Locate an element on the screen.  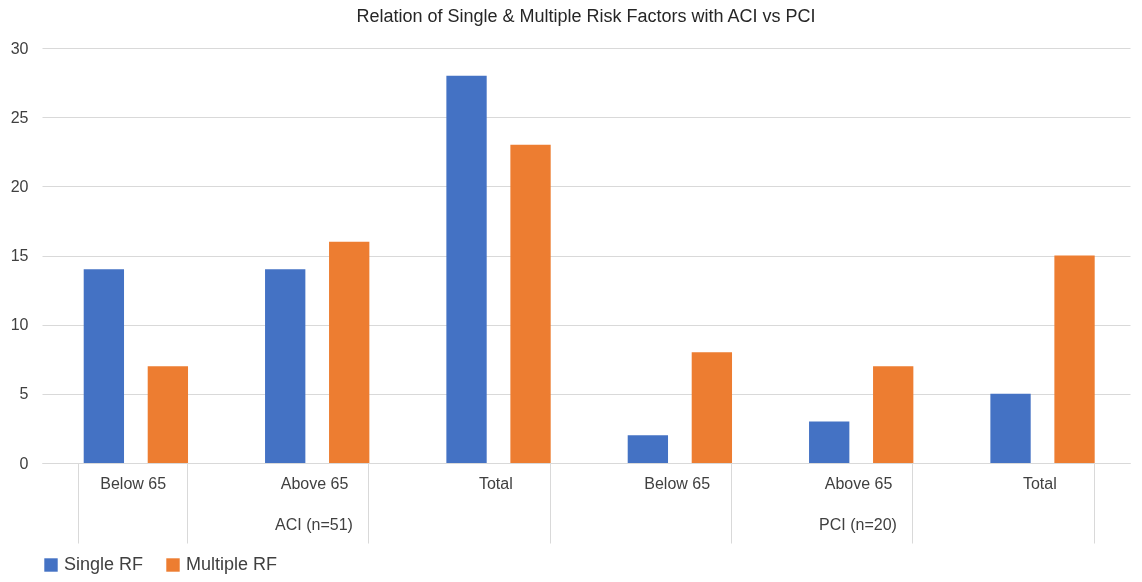
legend-label: Single RF is located at coordinates (104, 564).